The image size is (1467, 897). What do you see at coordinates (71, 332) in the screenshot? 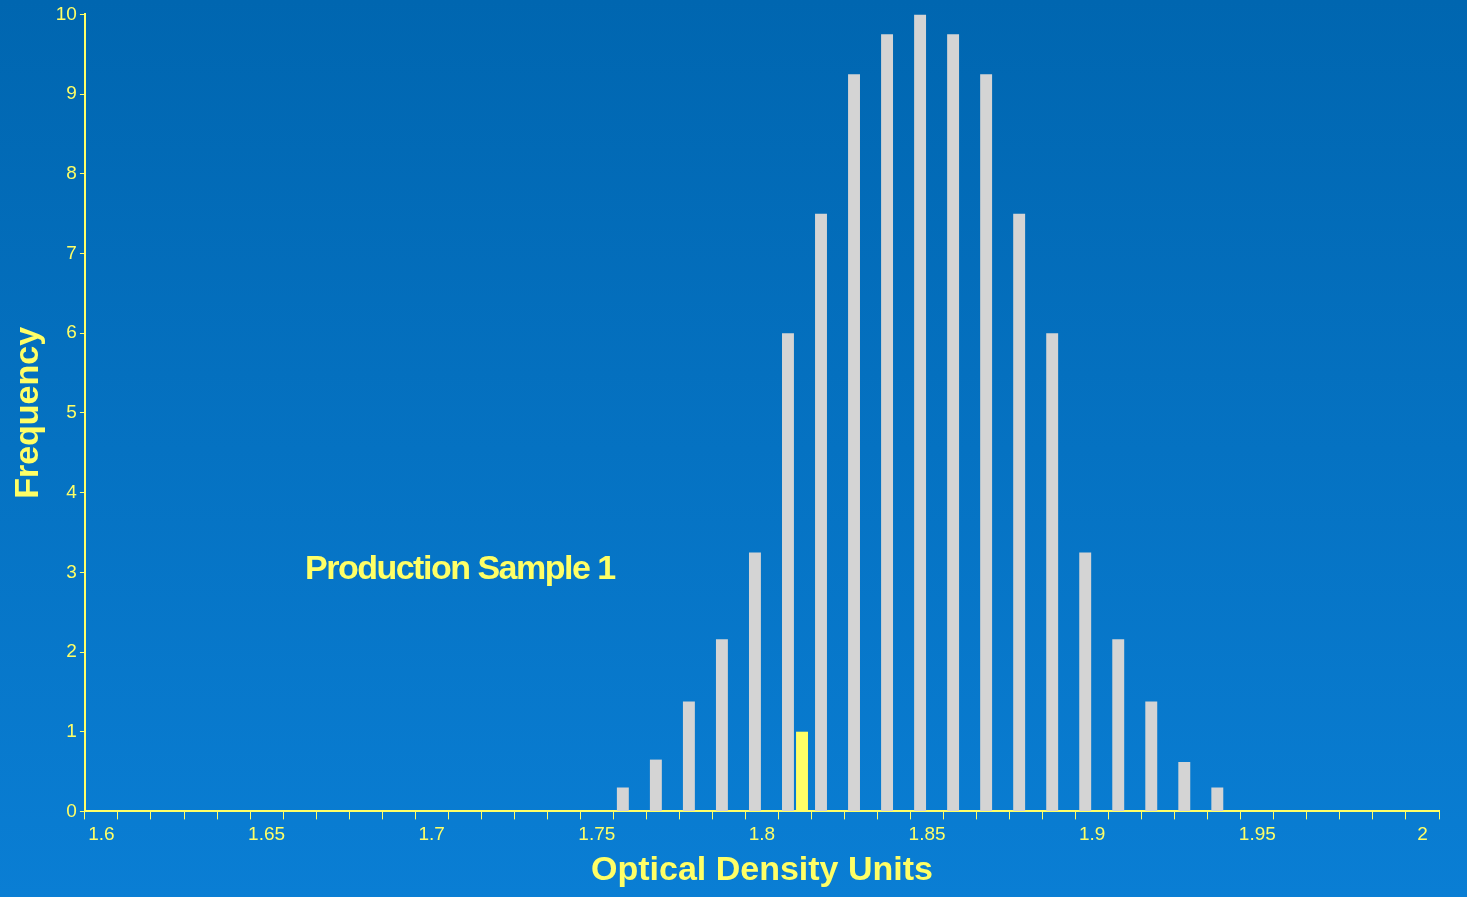
I see `y-tick-label: 6` at bounding box center [71, 332].